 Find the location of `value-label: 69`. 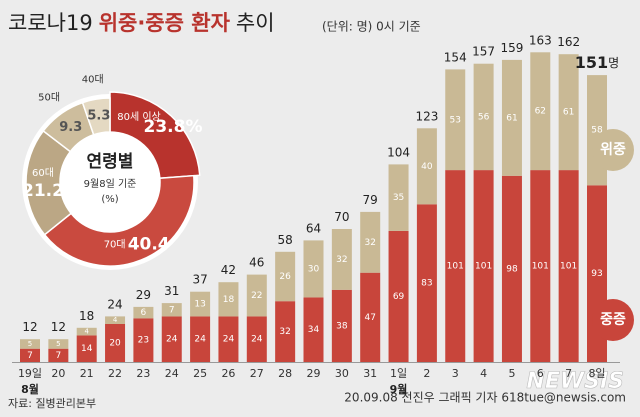

value-label: 69 is located at coordinates (399, 297).